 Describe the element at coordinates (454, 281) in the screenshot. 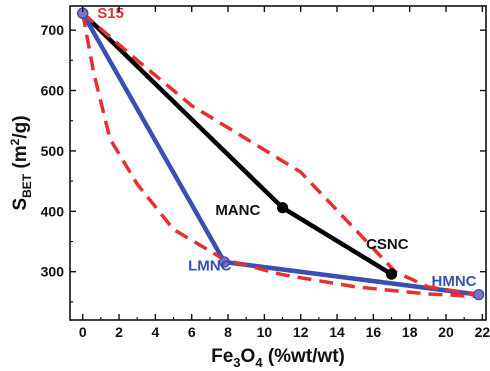

I see `annotation-label: HMNC` at that location.